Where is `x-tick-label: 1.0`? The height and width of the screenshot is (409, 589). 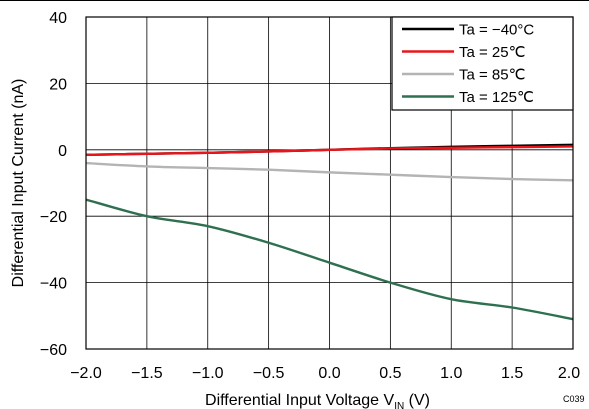 x-tick-label: 1.0 is located at coordinates (451, 373).